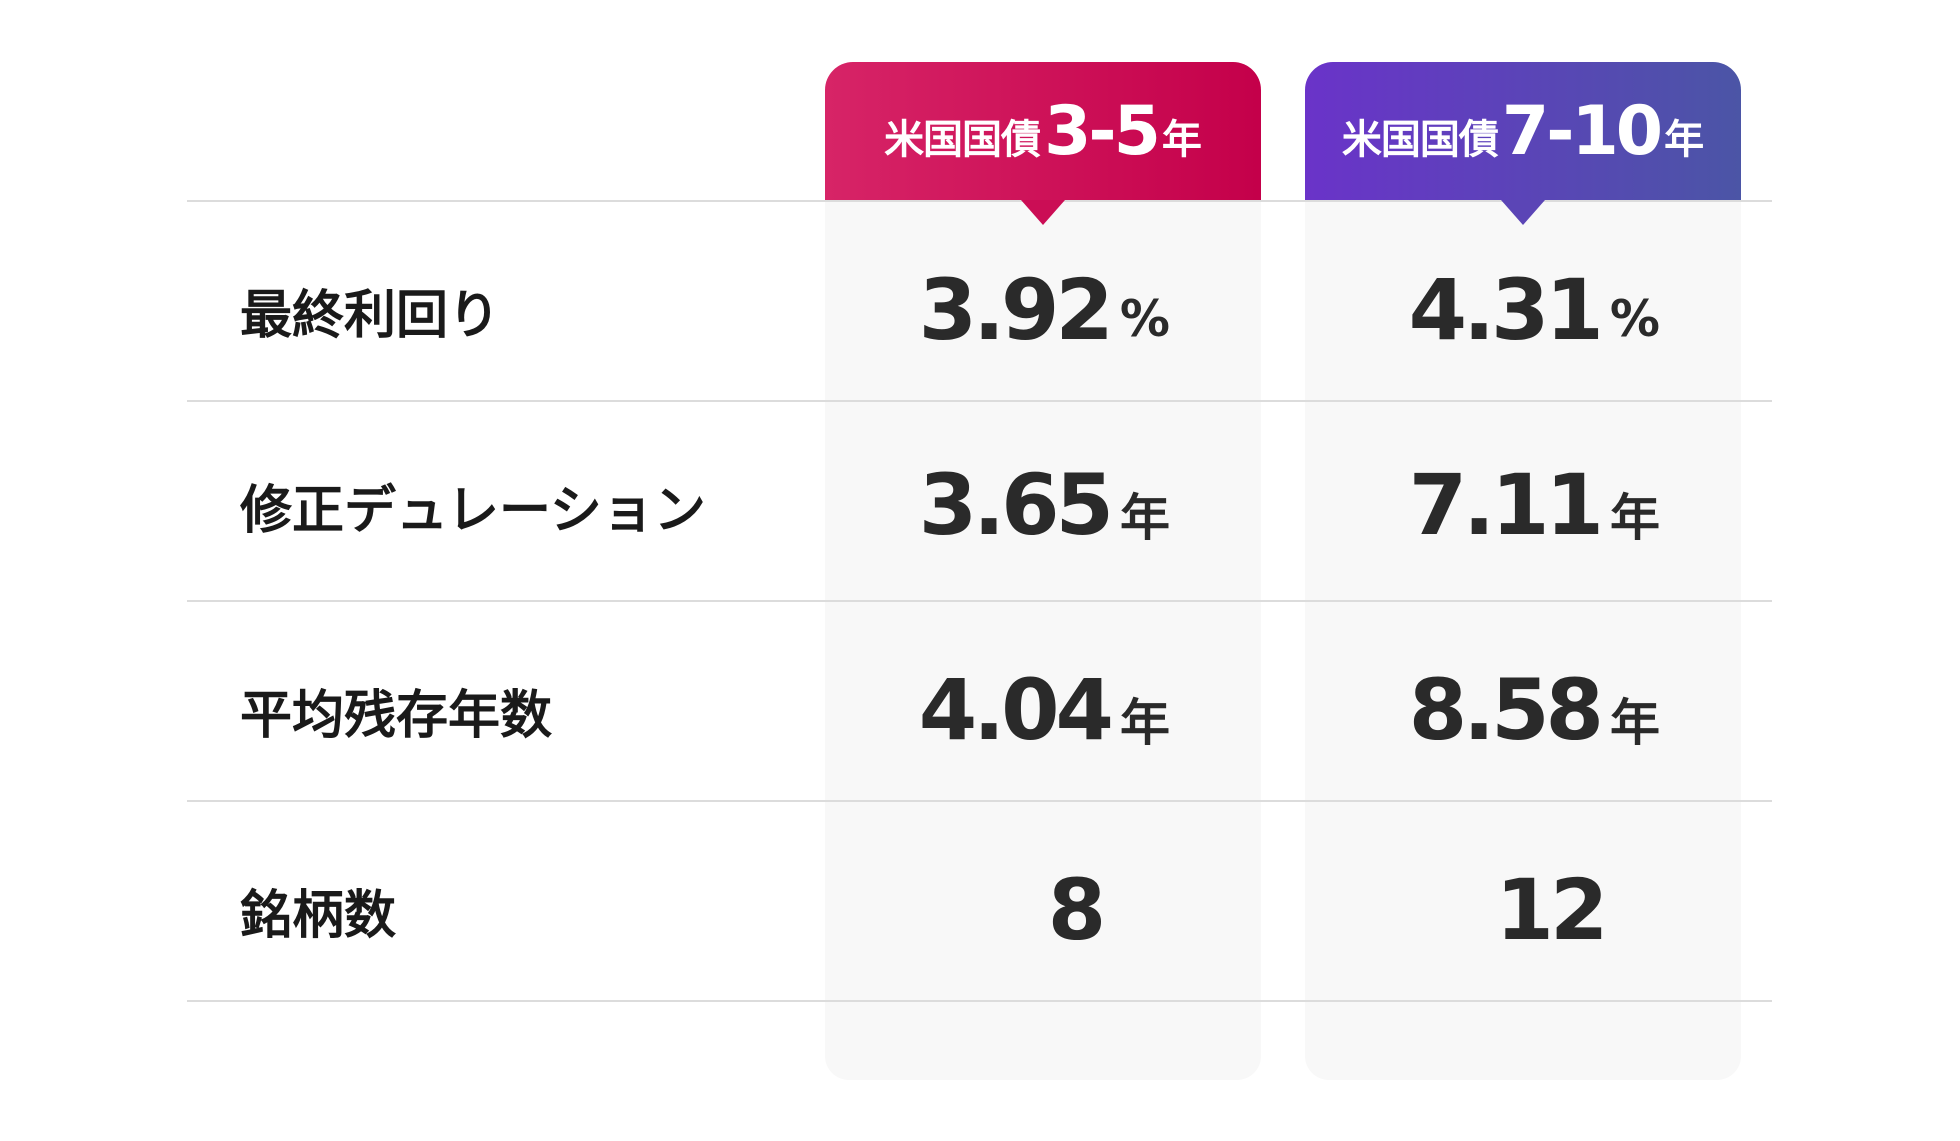 The height and width of the screenshot is (1141, 1960). I want to click on header-range: 7-10, so click(1582, 131).